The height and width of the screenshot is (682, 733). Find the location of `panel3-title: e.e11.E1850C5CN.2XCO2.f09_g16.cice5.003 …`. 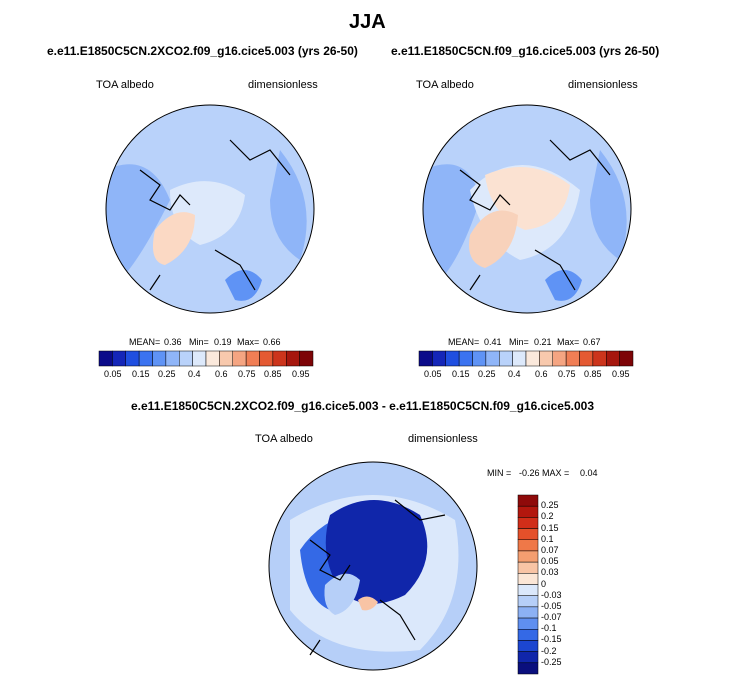

panel3-title: e.e11.E1850C5CN.2XCO2.f09_g16.cice5.003 … is located at coordinates (362, 406).